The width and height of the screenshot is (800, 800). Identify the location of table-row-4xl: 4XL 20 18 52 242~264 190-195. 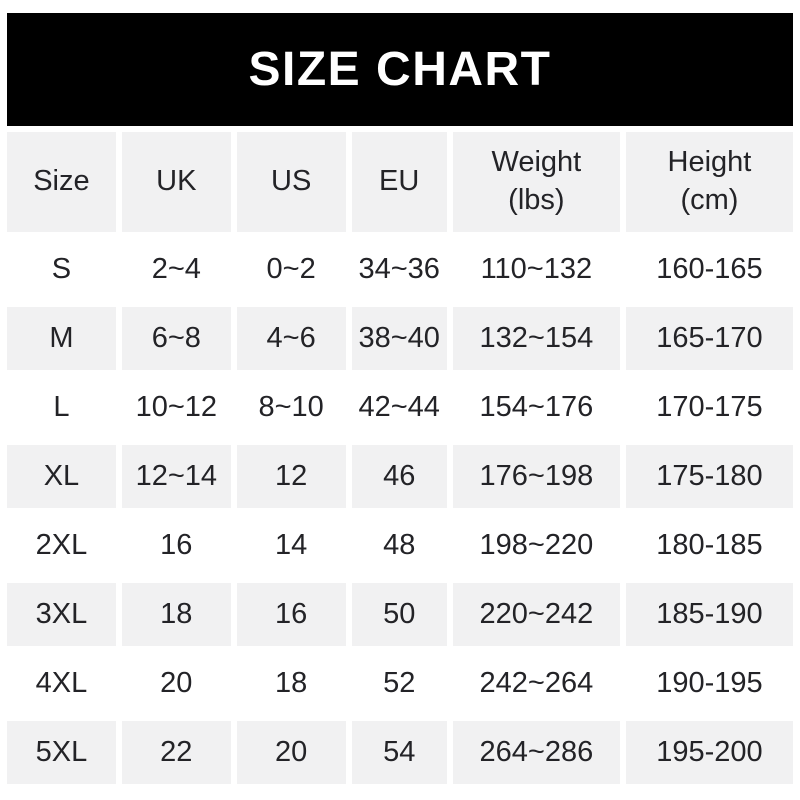
(400, 683).